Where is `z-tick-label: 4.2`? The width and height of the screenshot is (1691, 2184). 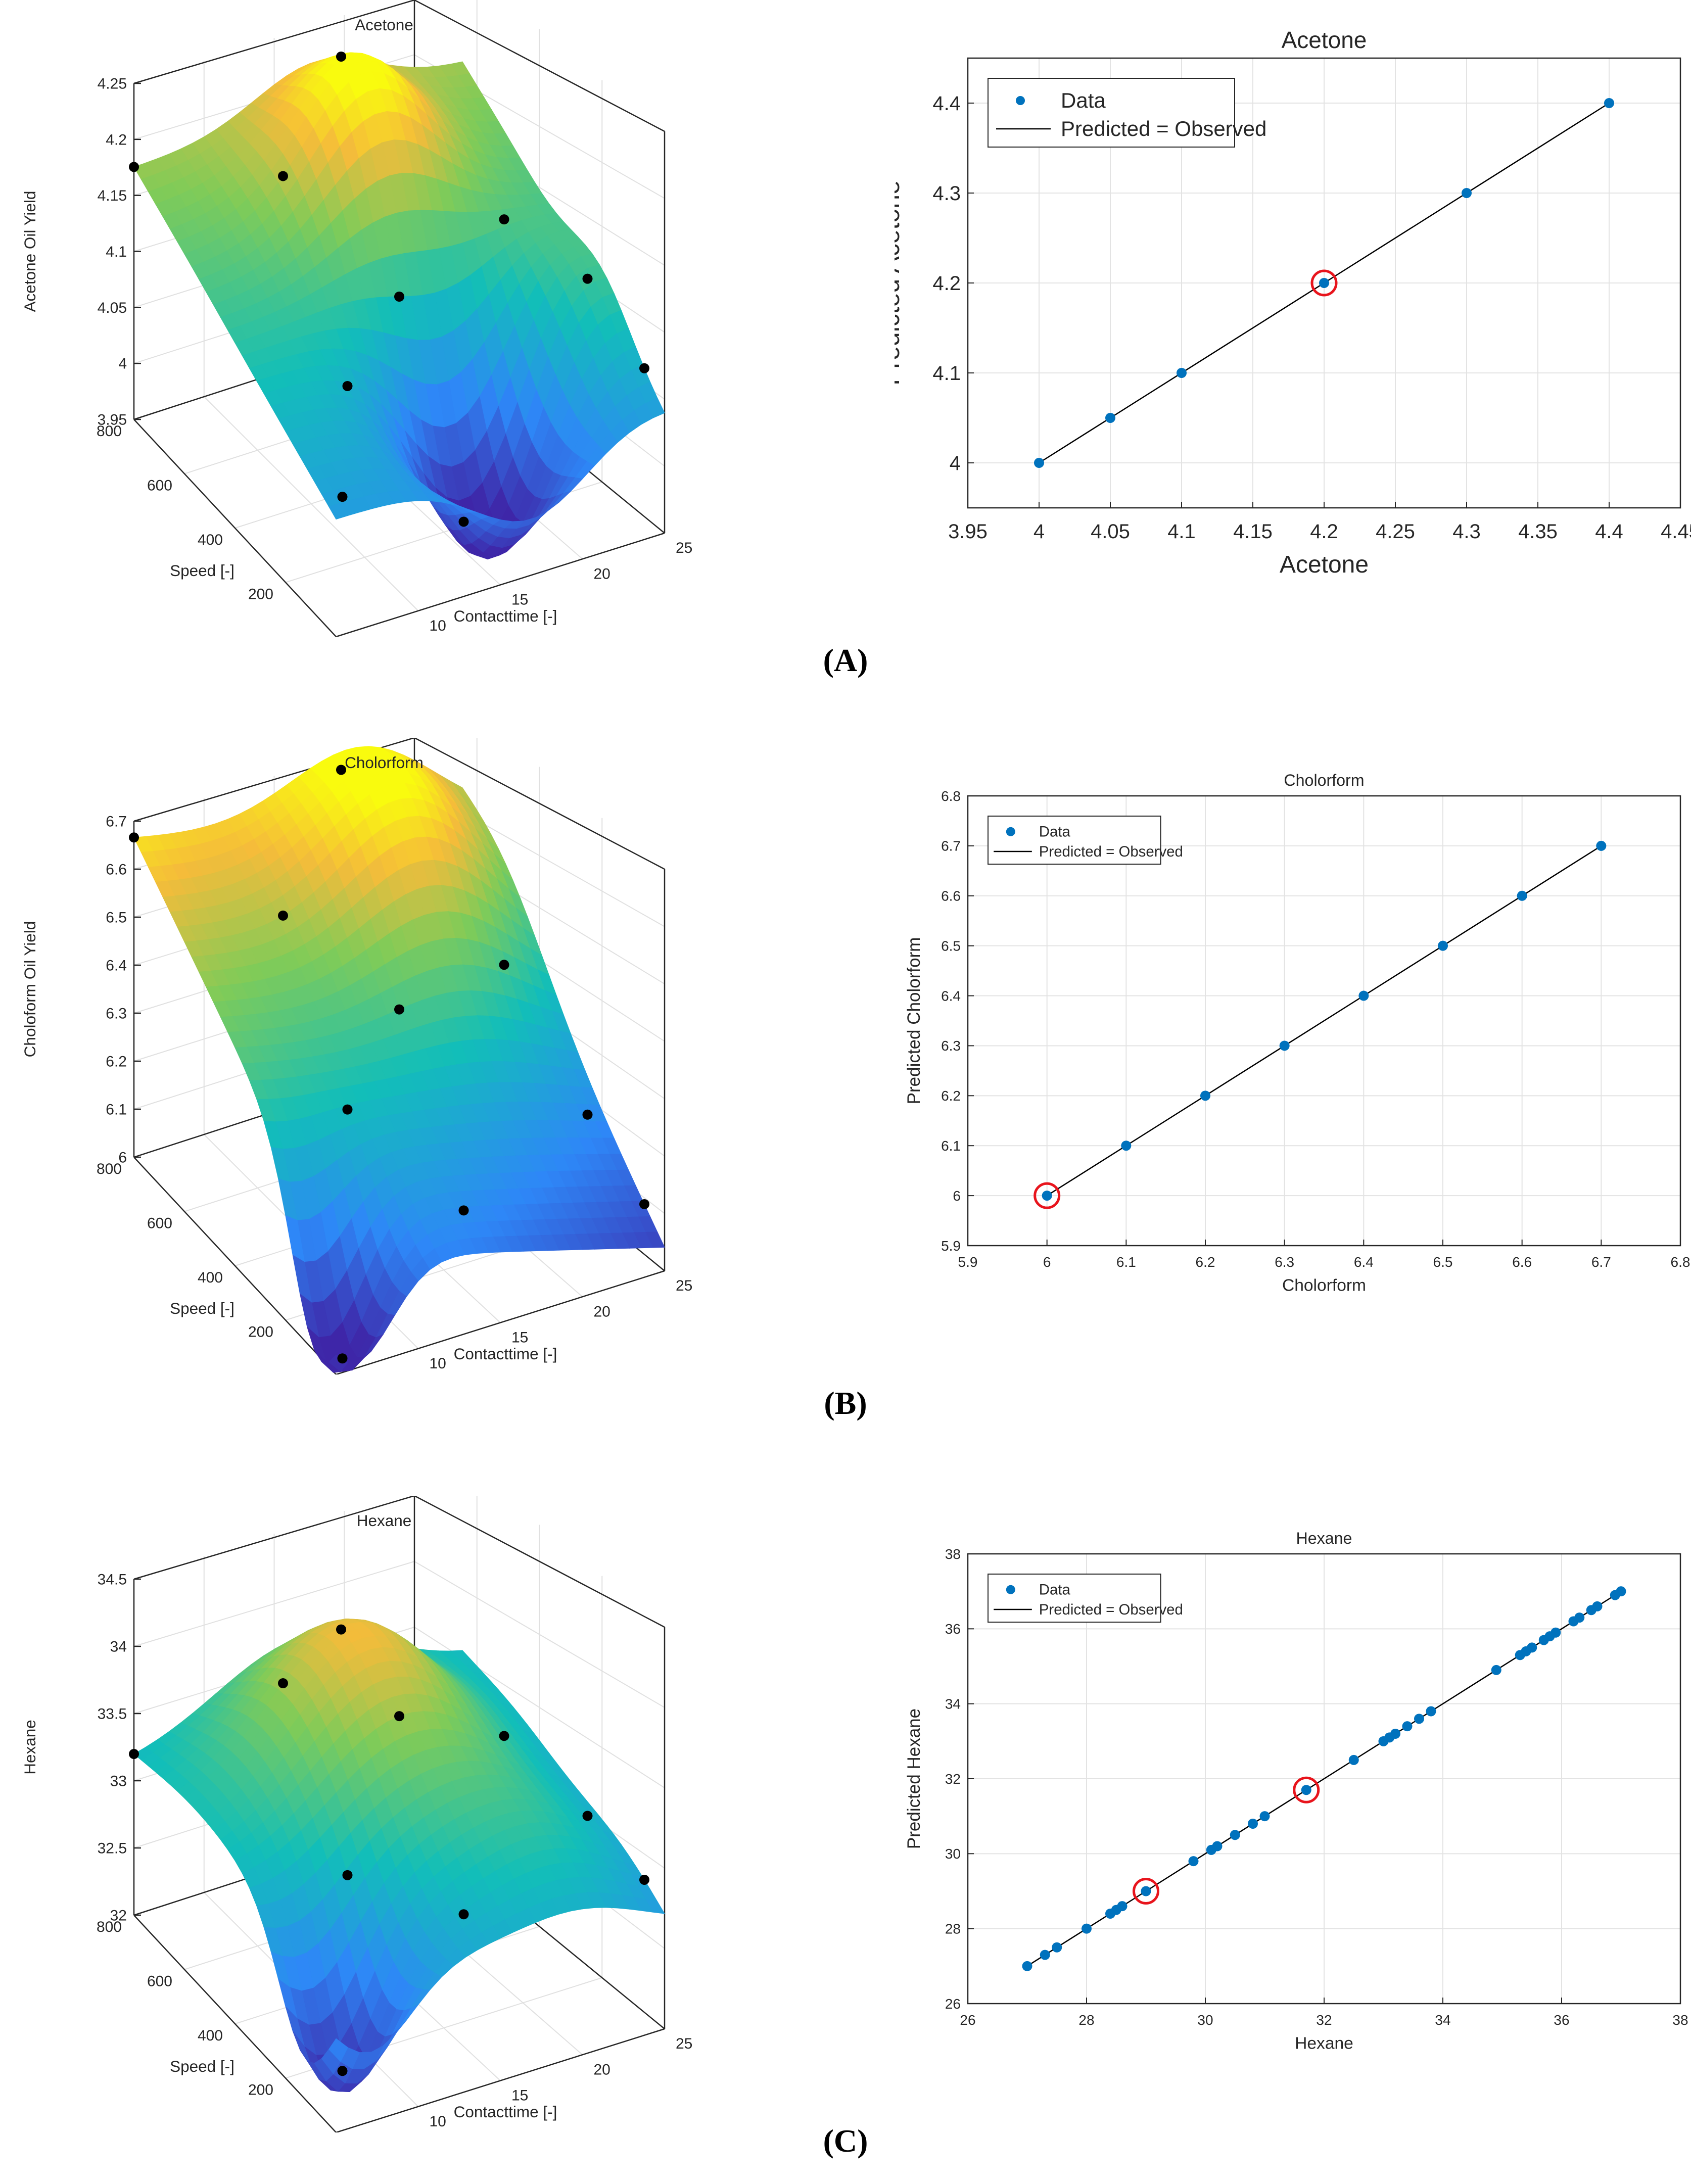 z-tick-label: 4.2 is located at coordinates (116, 140).